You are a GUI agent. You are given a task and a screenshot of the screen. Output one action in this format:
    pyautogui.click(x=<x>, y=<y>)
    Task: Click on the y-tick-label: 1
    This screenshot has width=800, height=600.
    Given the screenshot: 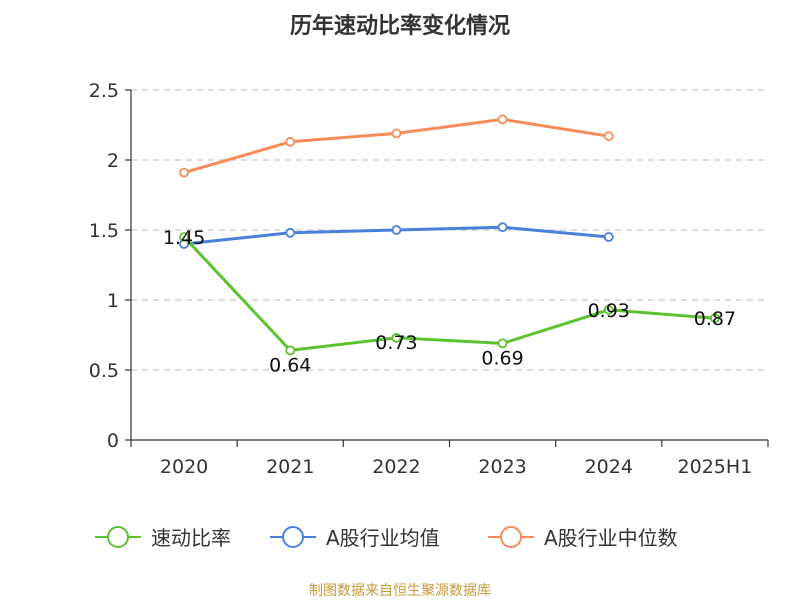 What is the action you would take?
    pyautogui.click(x=113, y=301)
    